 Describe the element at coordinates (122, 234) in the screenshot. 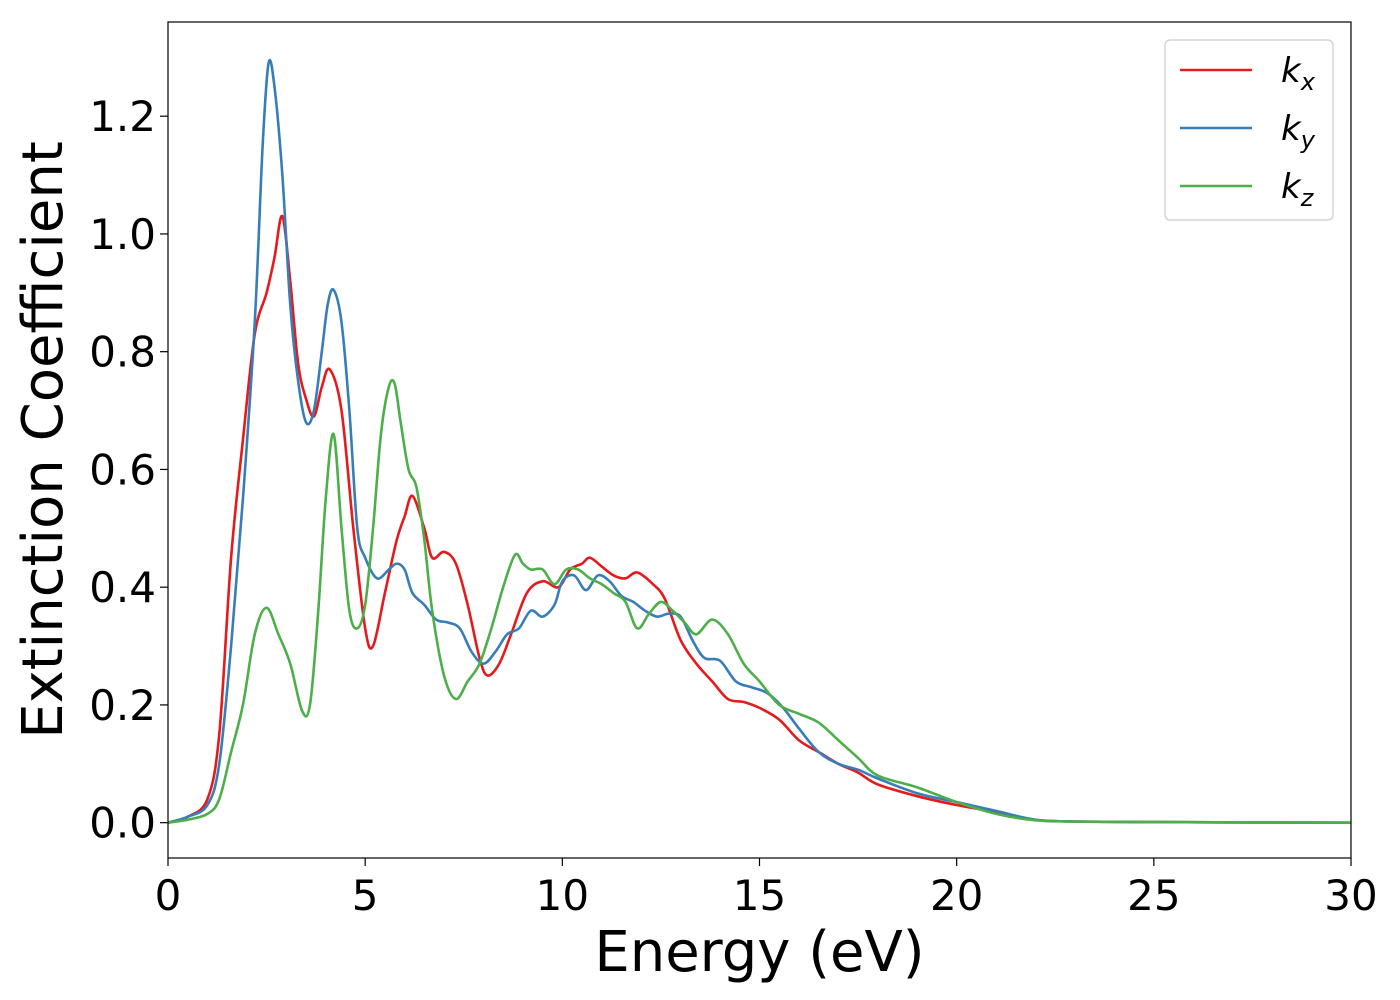

I see `y-tick-label: 1.0` at that location.